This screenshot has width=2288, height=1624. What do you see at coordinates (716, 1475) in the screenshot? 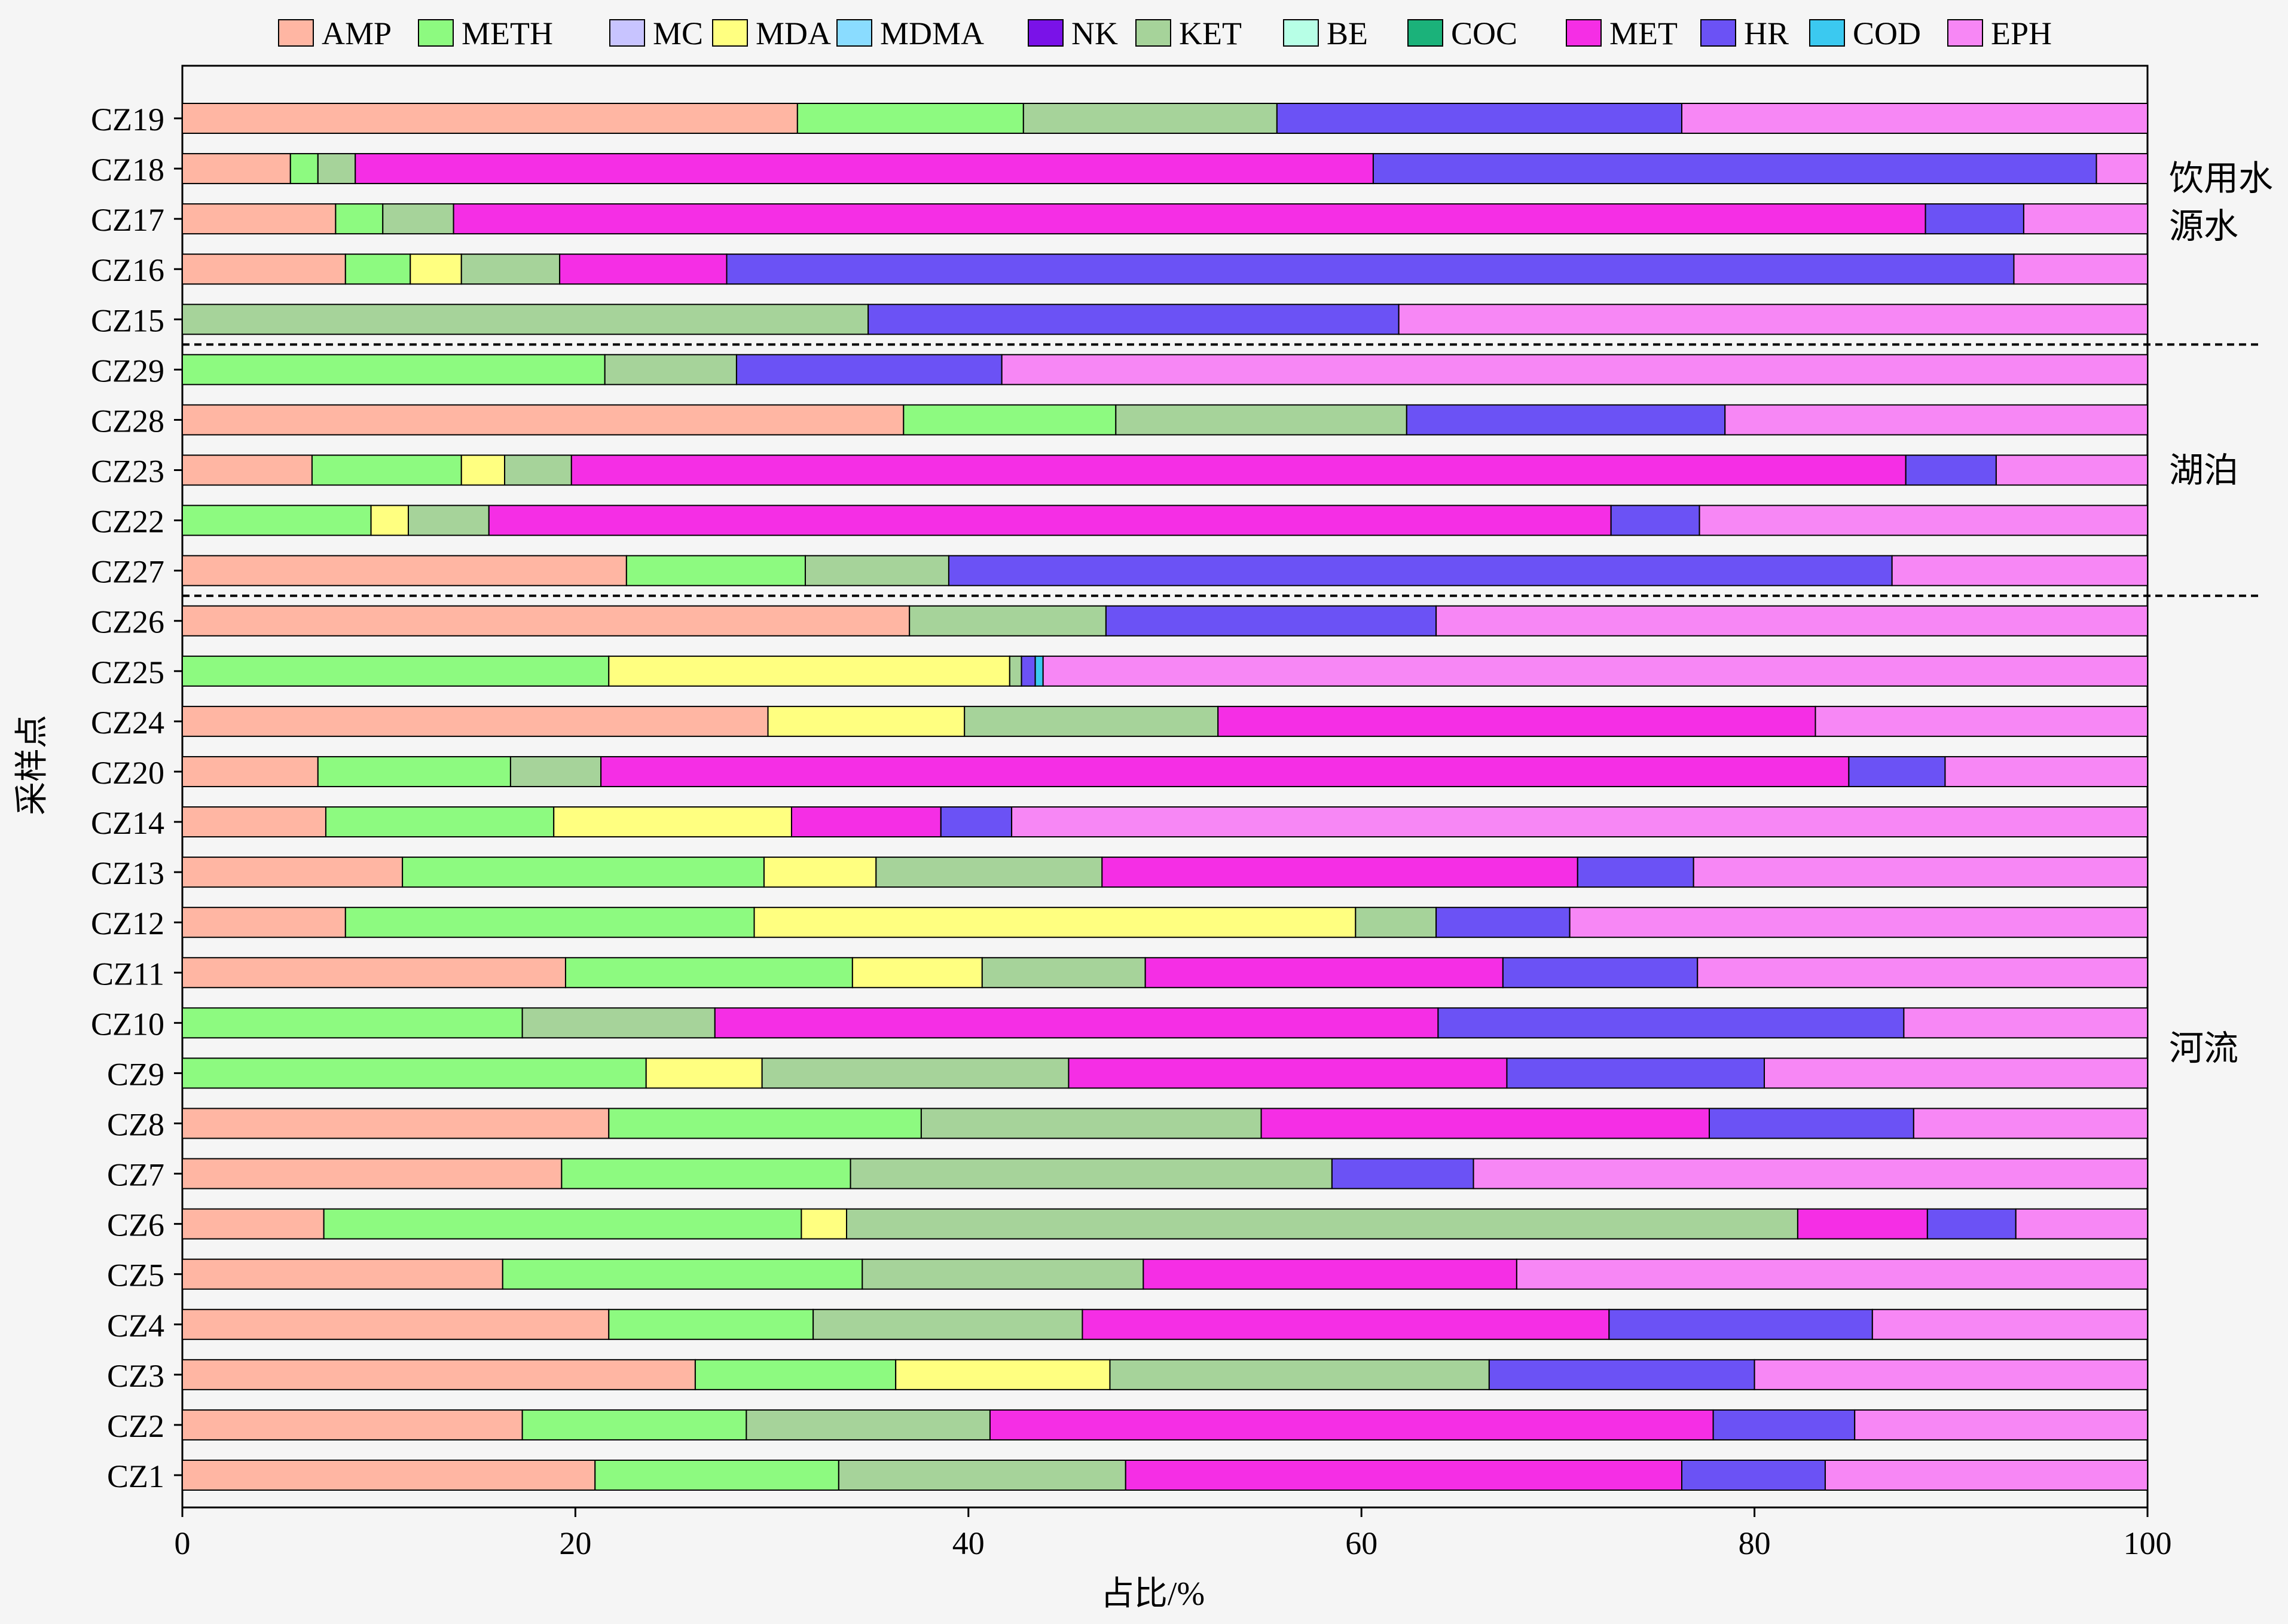
I see `segment-cz1-meth` at bounding box center [716, 1475].